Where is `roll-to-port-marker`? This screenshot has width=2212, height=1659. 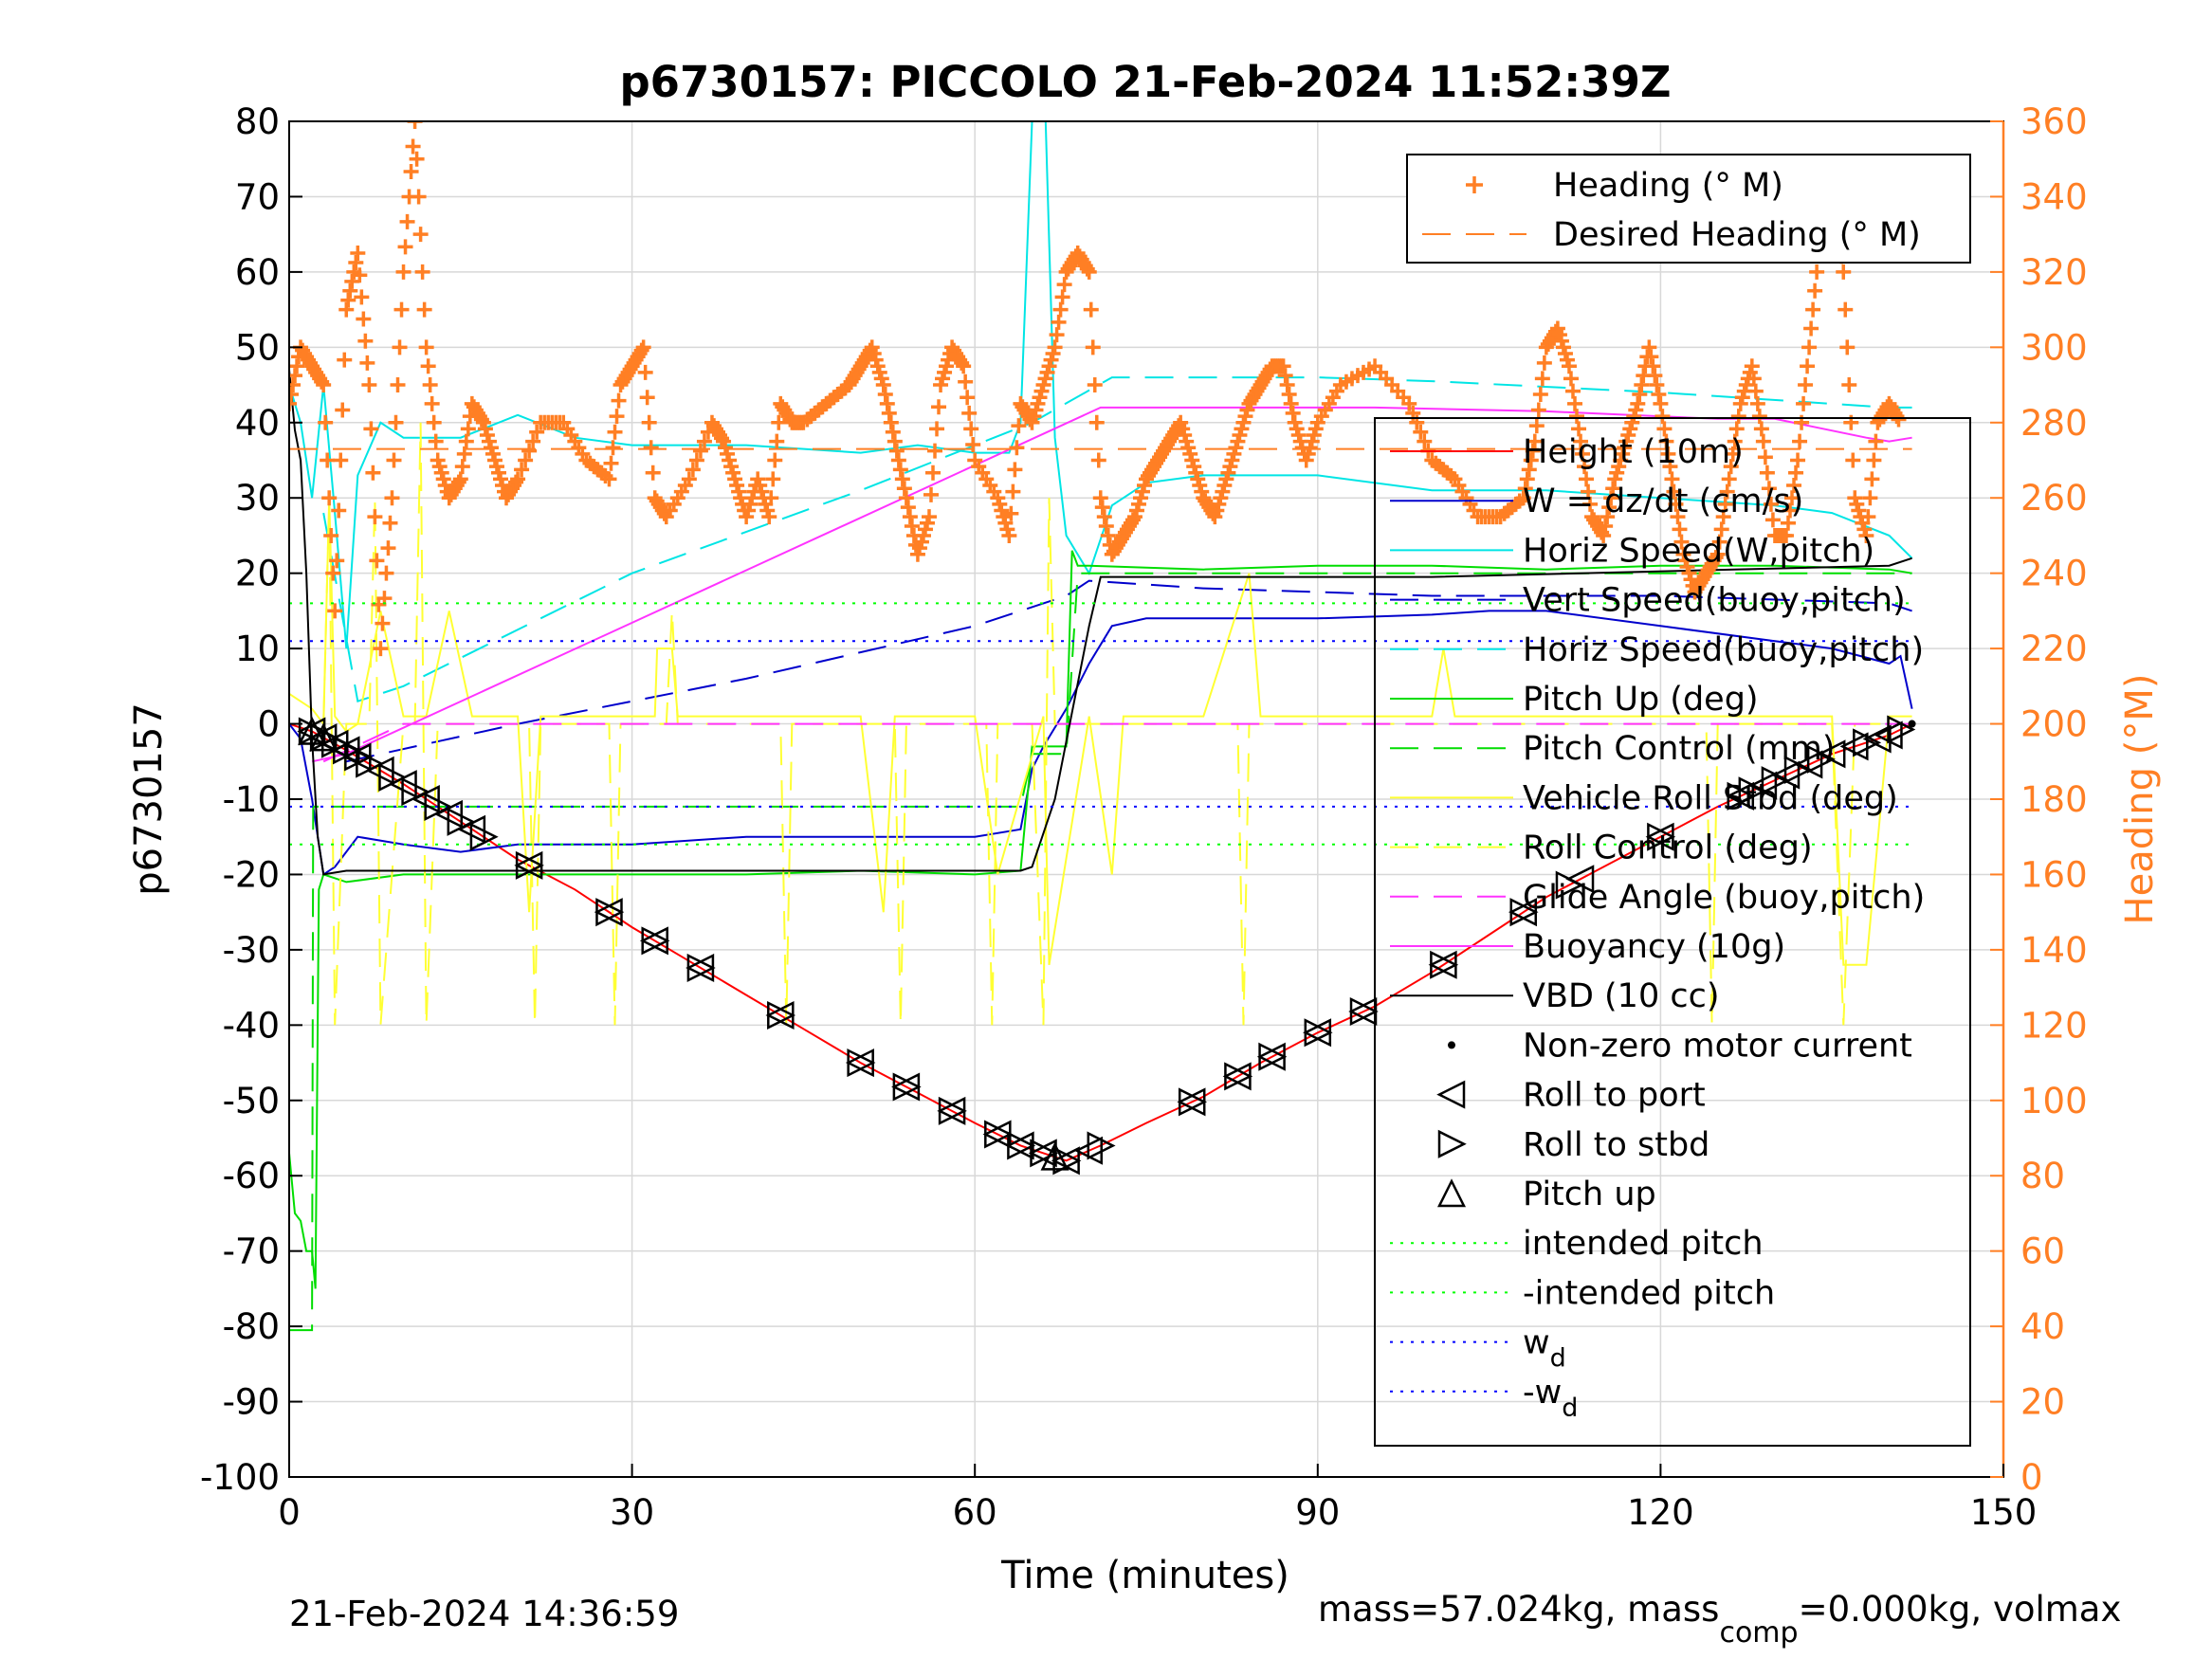 roll-to-port-marker is located at coordinates (1877, 739).